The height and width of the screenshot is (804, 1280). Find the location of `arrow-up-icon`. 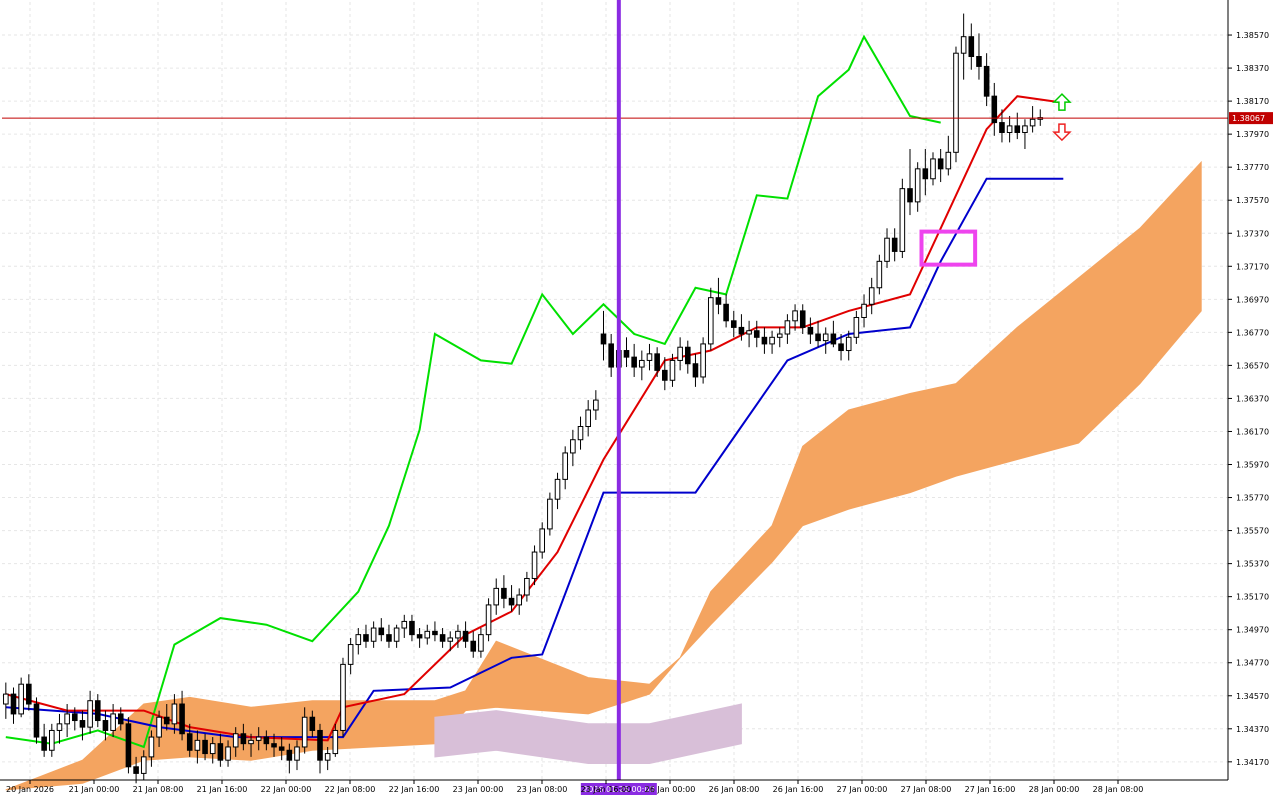

arrow-up-icon is located at coordinates (1062, 102).